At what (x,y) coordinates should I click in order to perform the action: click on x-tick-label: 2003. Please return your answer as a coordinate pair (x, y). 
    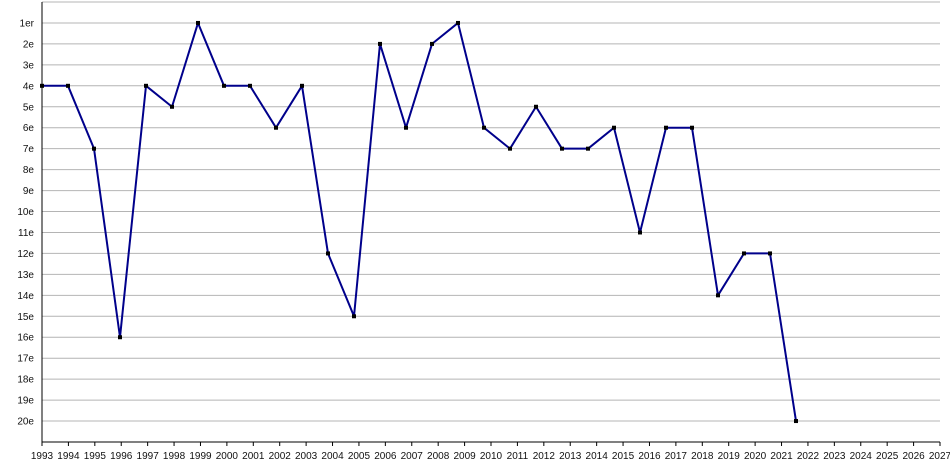
    Looking at the image, I should click on (306, 456).